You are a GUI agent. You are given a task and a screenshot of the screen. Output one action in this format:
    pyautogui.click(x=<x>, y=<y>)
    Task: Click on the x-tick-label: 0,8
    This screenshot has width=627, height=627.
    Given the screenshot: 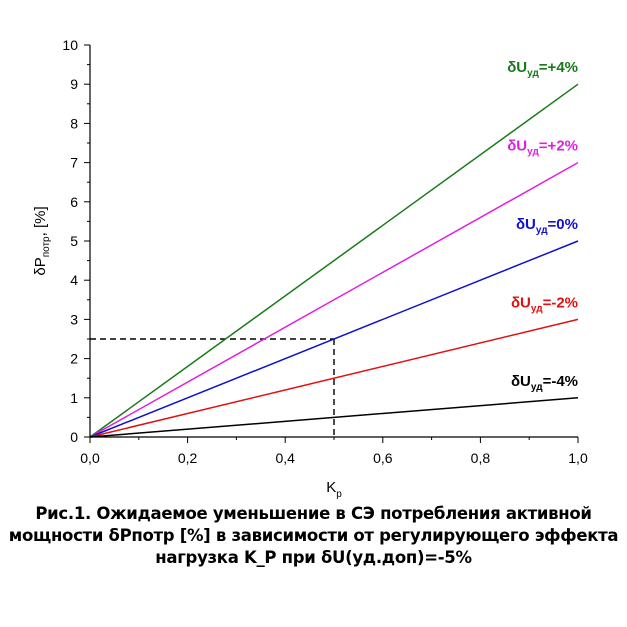 What is the action you would take?
    pyautogui.click(x=481, y=458)
    